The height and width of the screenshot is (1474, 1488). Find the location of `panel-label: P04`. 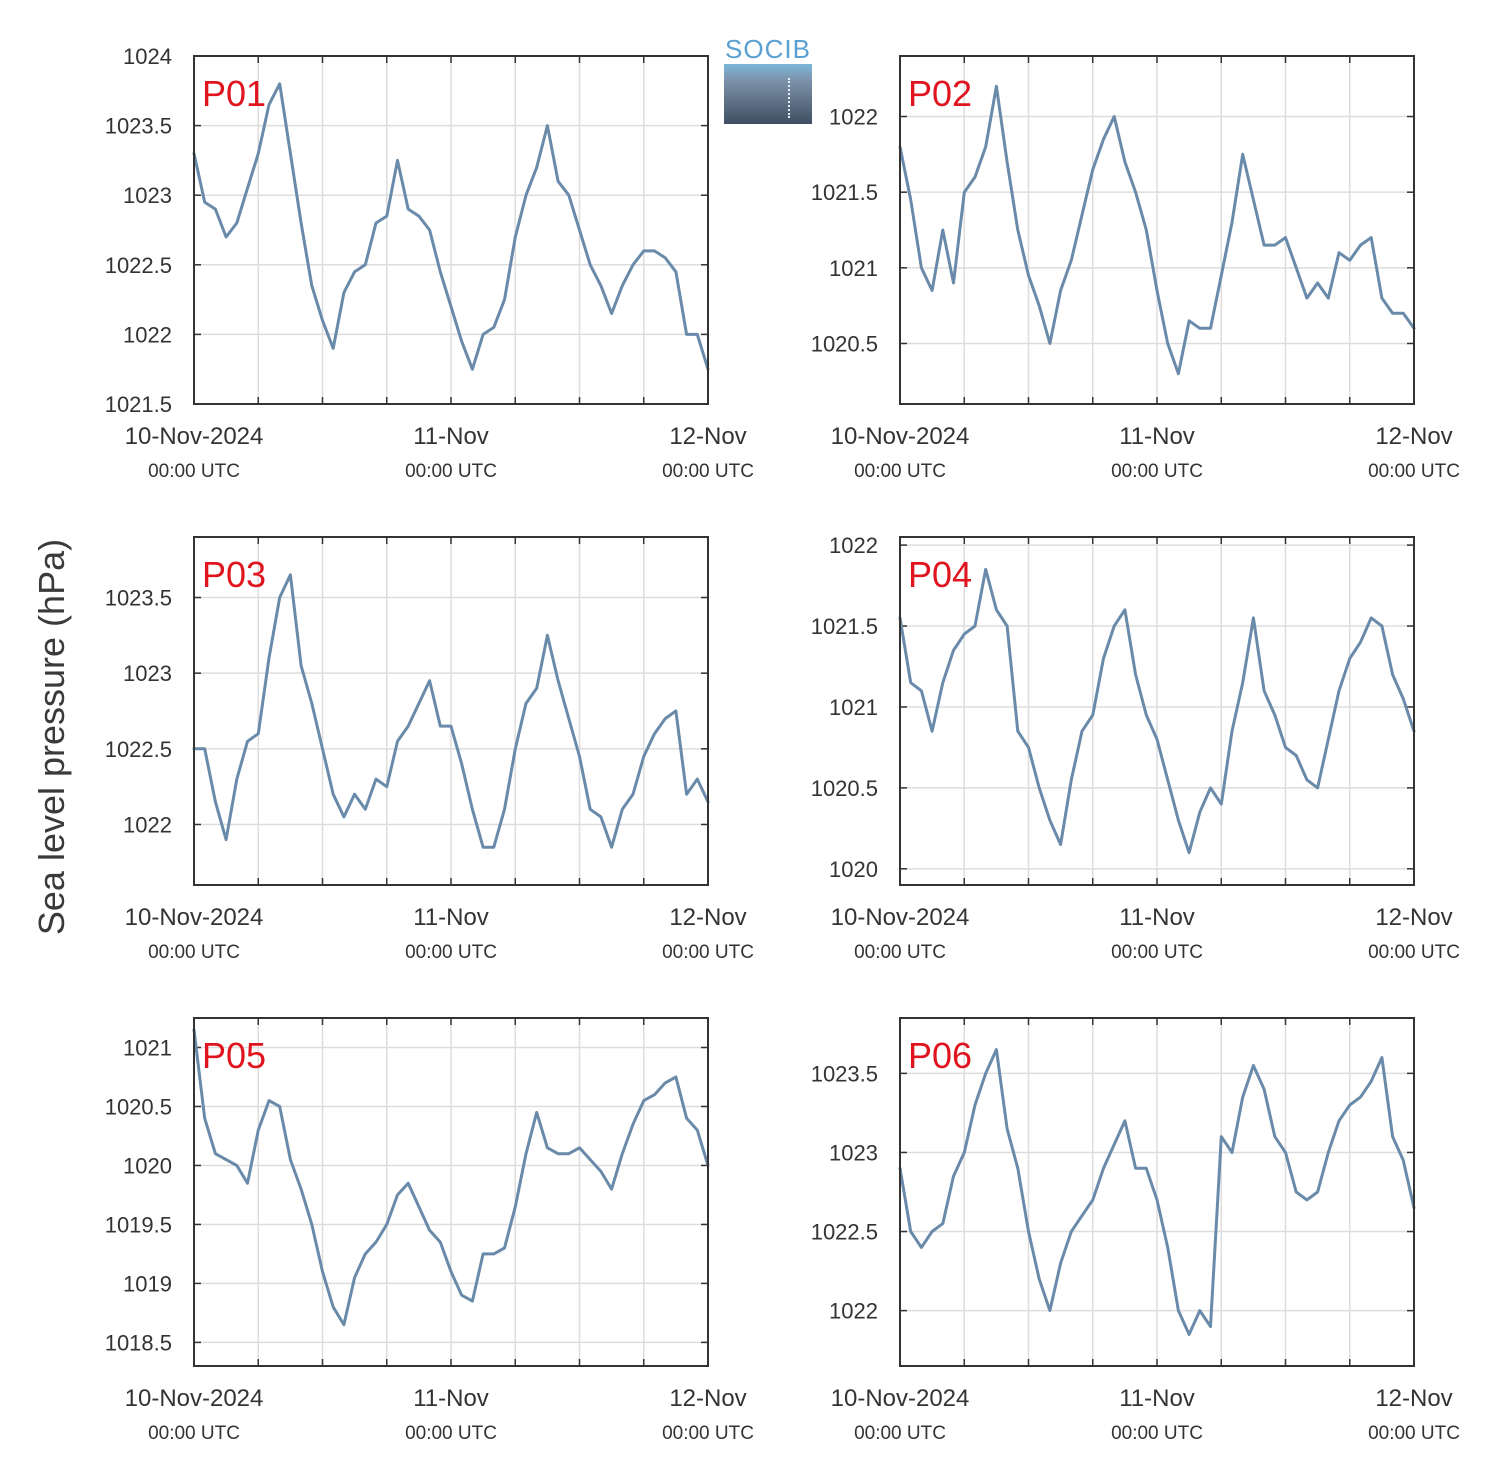

panel-label: P04 is located at coordinates (940, 574).